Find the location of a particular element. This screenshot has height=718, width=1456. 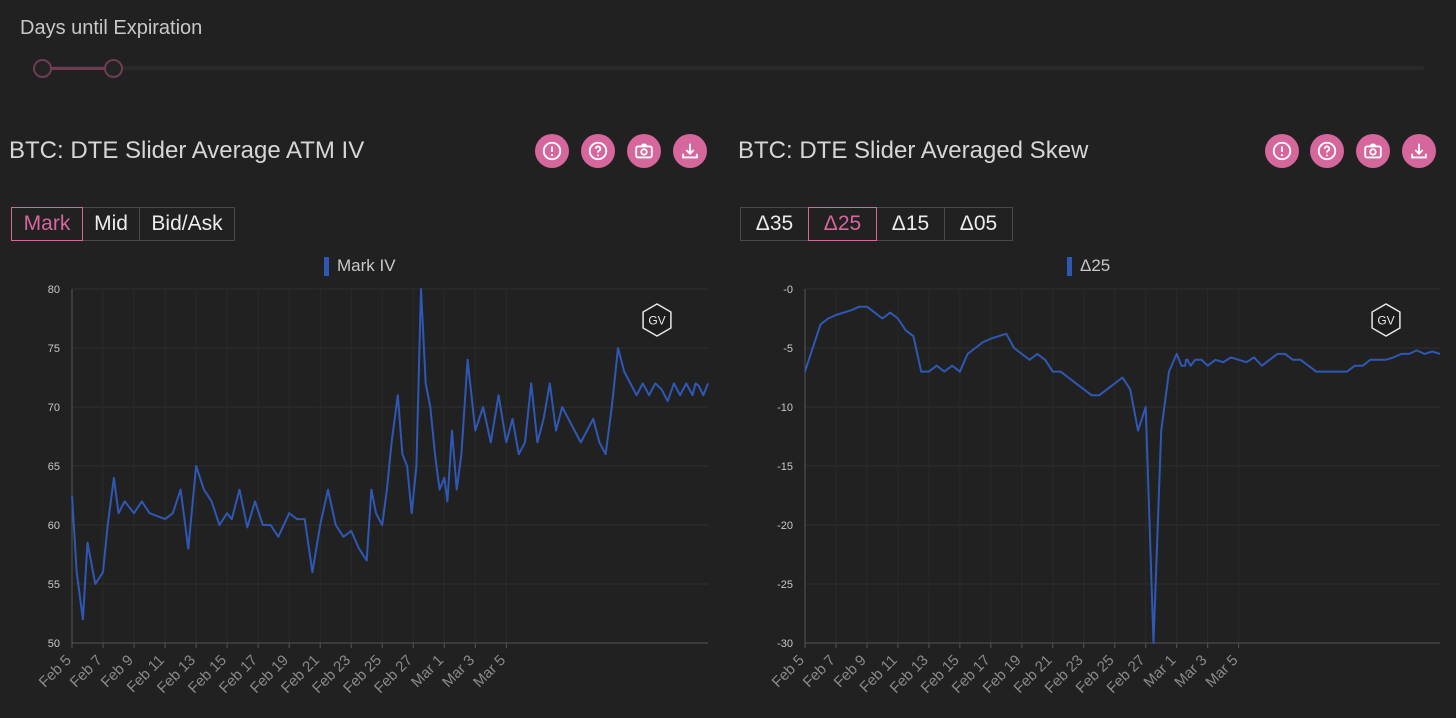

dte-slider-label: Days until Expiration is located at coordinates (111, 28).